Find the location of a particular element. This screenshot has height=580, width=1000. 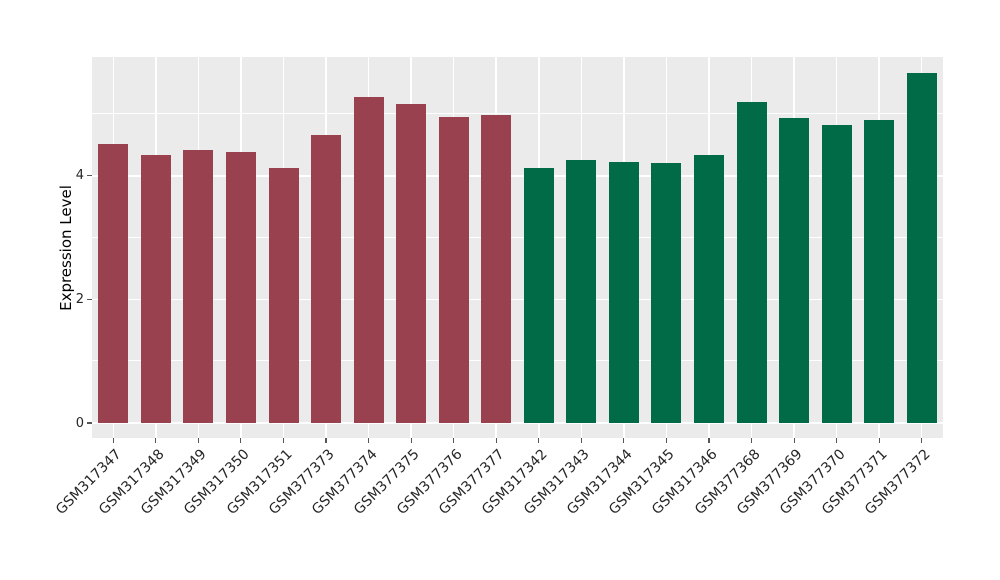

bar-GSM377377 is located at coordinates (496, 269).